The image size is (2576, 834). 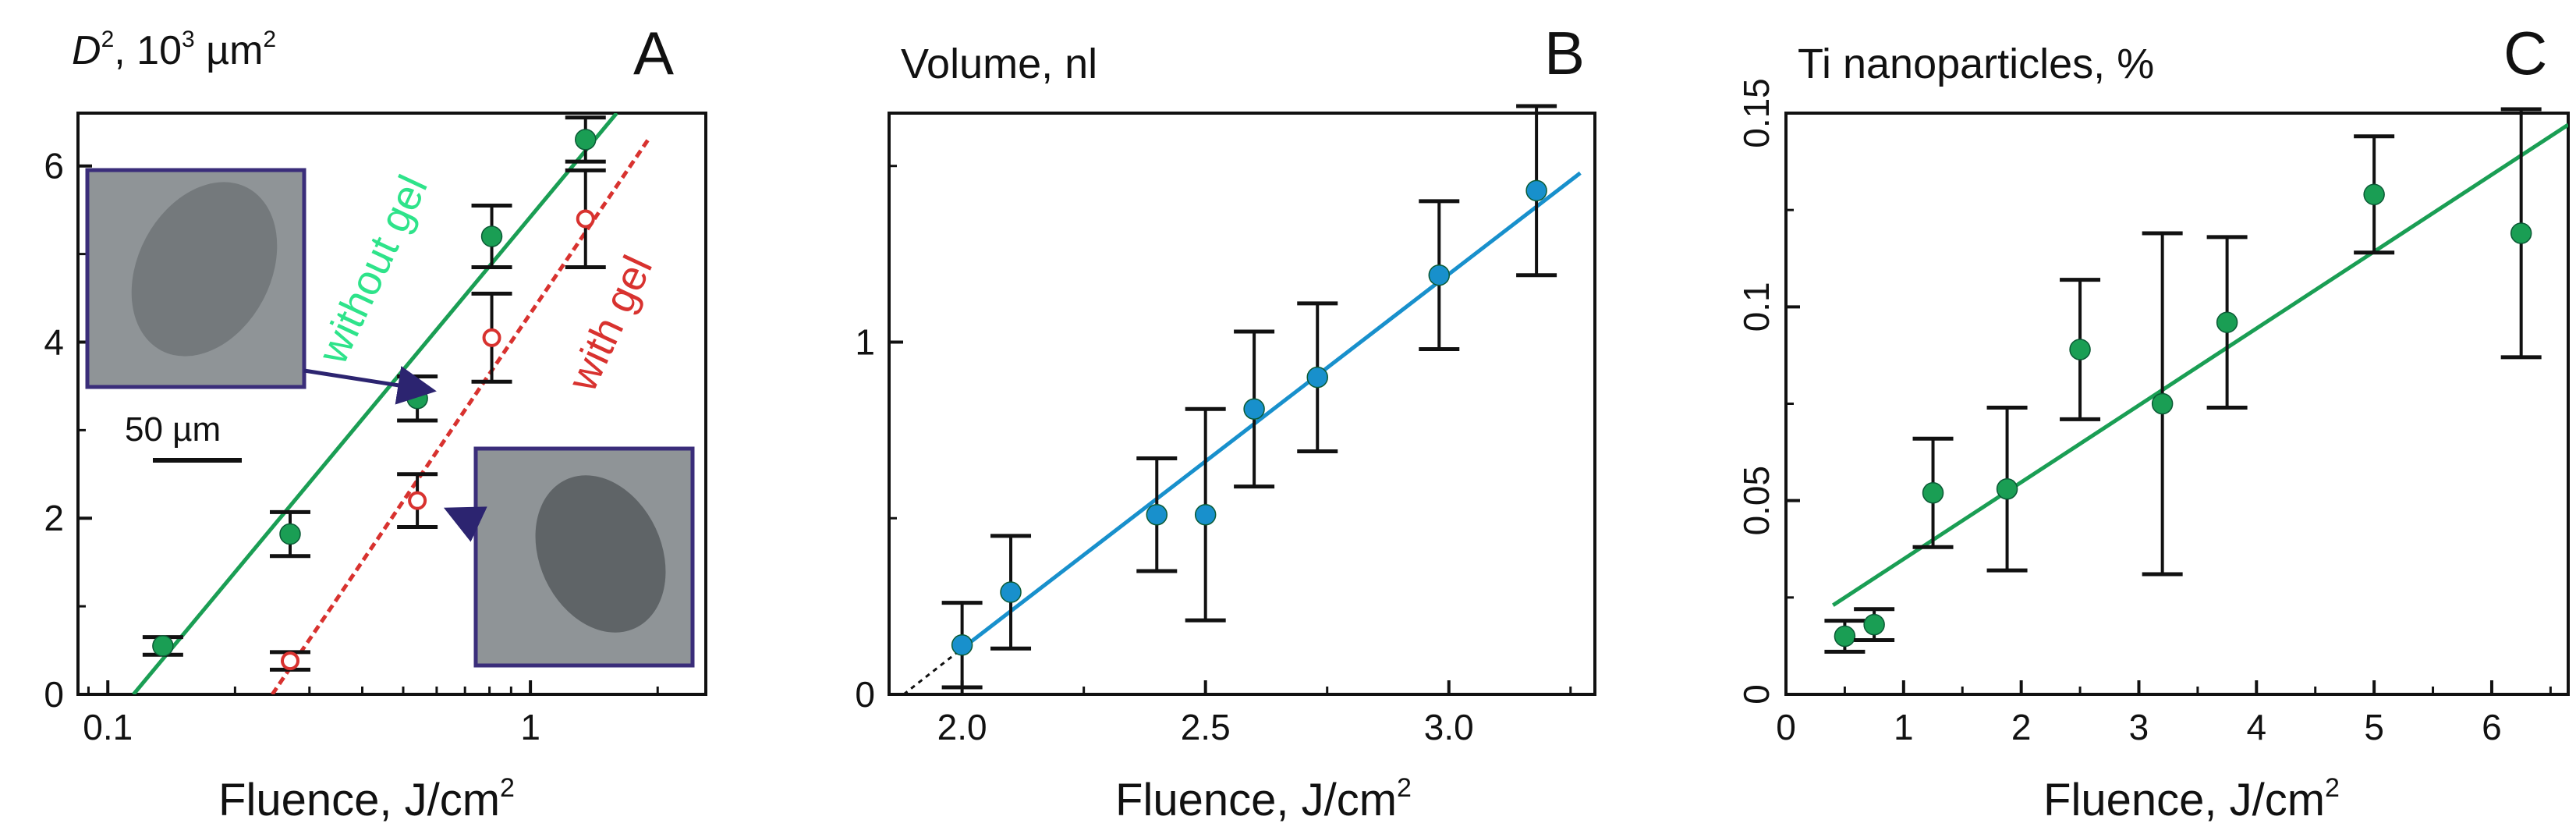 What do you see at coordinates (174, 50) in the screenshot?
I see `panel-a-title: D2, 103 µm2` at bounding box center [174, 50].